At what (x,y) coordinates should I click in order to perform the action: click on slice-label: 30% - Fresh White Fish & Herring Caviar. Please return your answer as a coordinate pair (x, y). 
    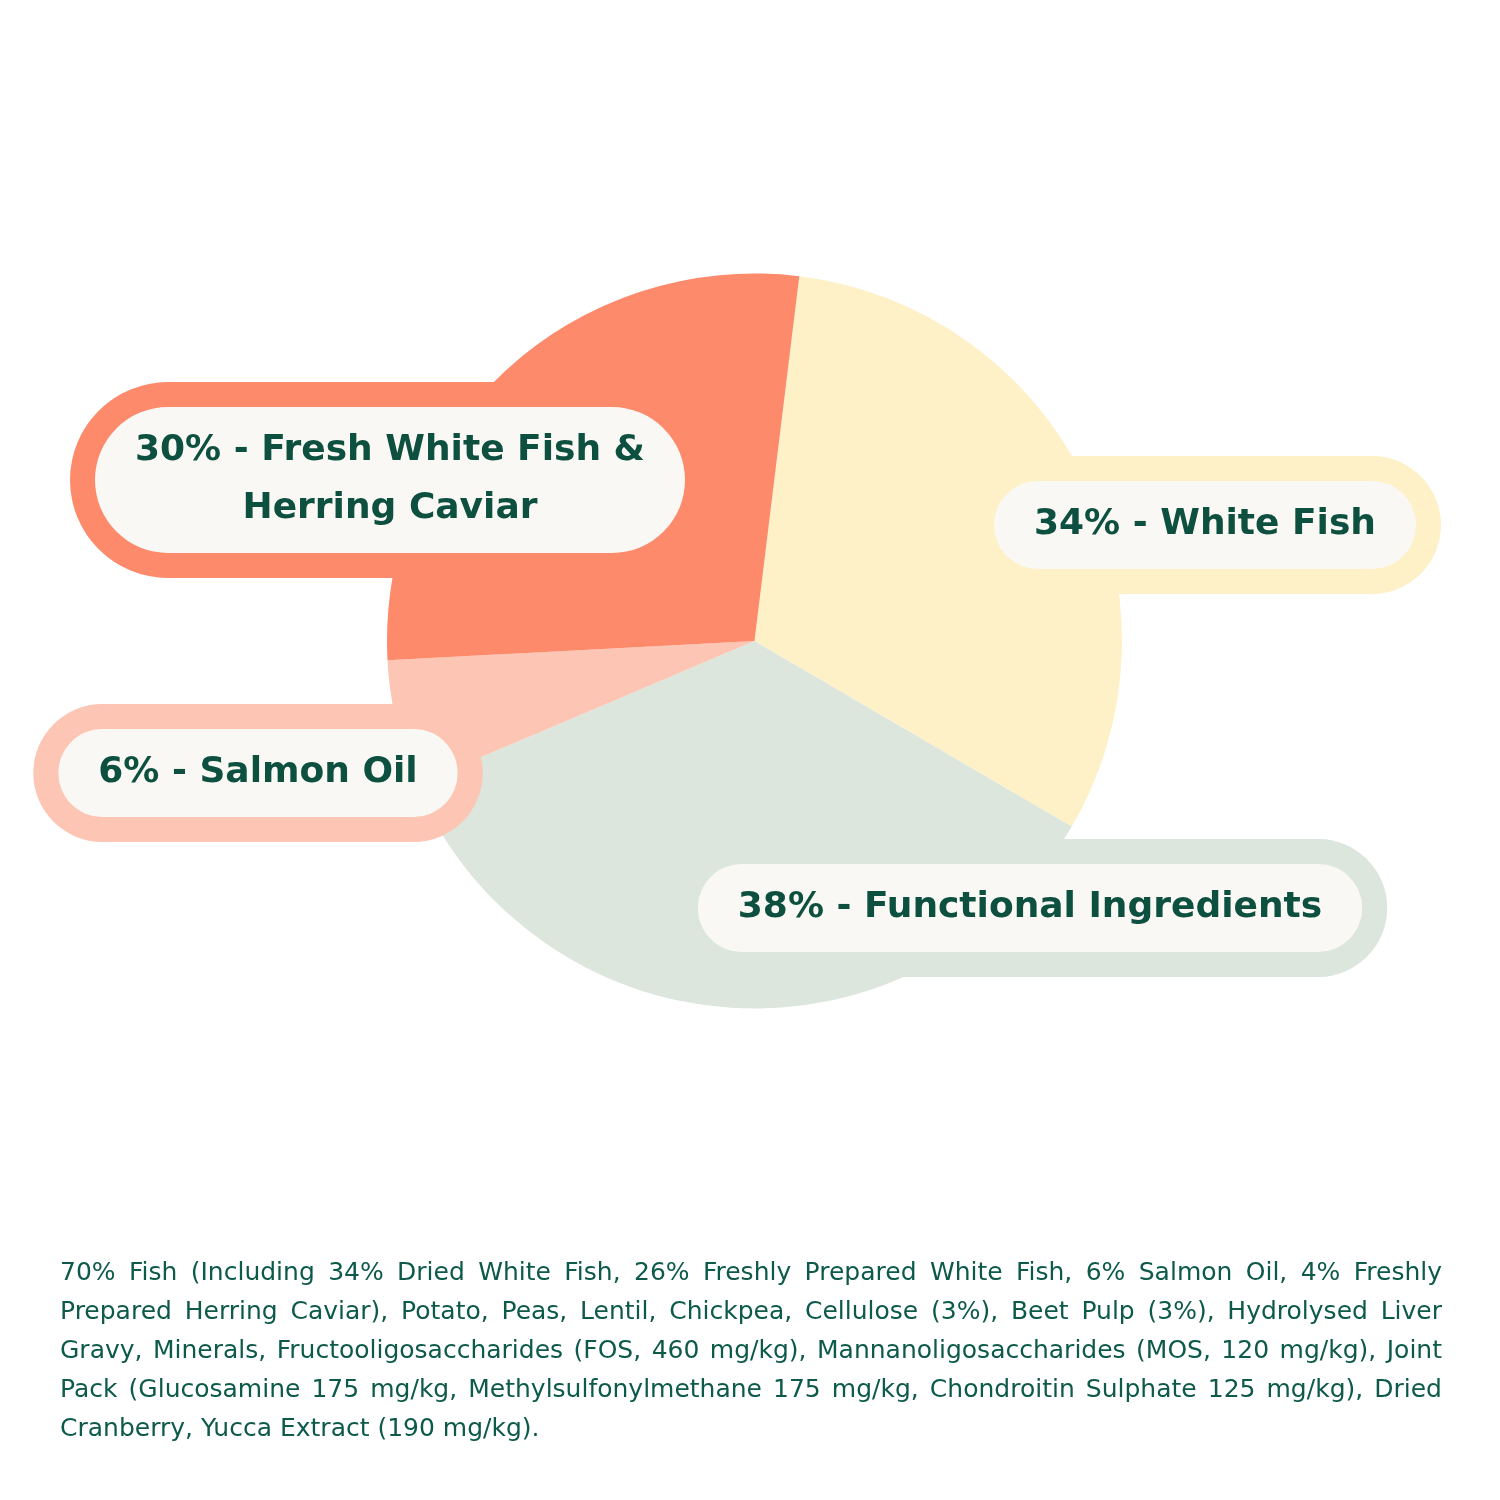
    Looking at the image, I should click on (390, 477).